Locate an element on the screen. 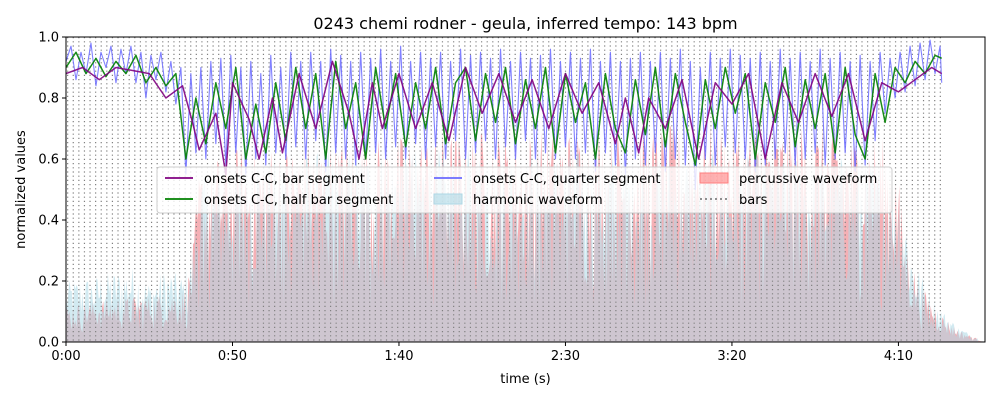  y-axis: 0.0 0.2 0.4 0.6 0.8 1.0 is located at coordinates (52, 191).